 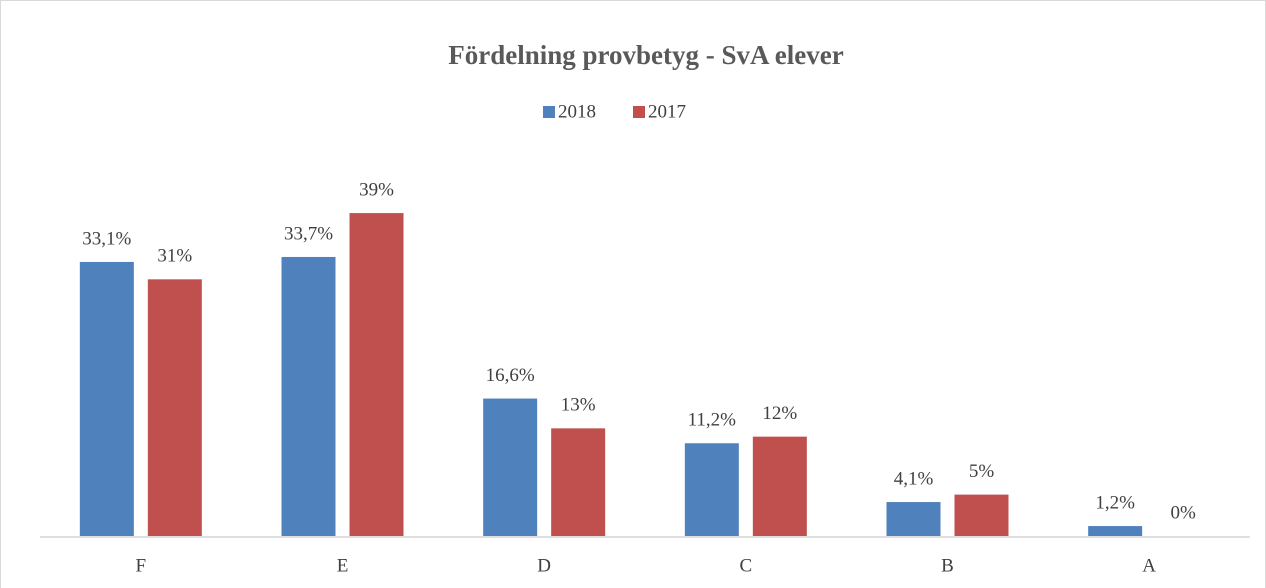 What do you see at coordinates (1115, 502) in the screenshot?
I see `data-label: 1,2%` at bounding box center [1115, 502].